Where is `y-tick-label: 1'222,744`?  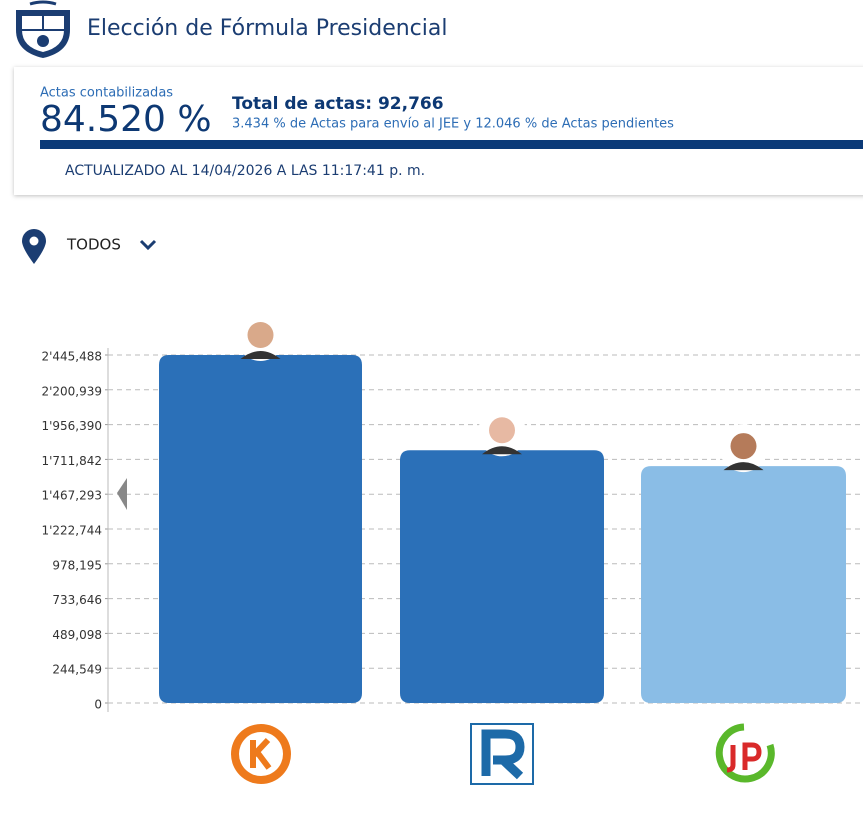
y-tick-label: 1'222,744 is located at coordinates (71, 531).